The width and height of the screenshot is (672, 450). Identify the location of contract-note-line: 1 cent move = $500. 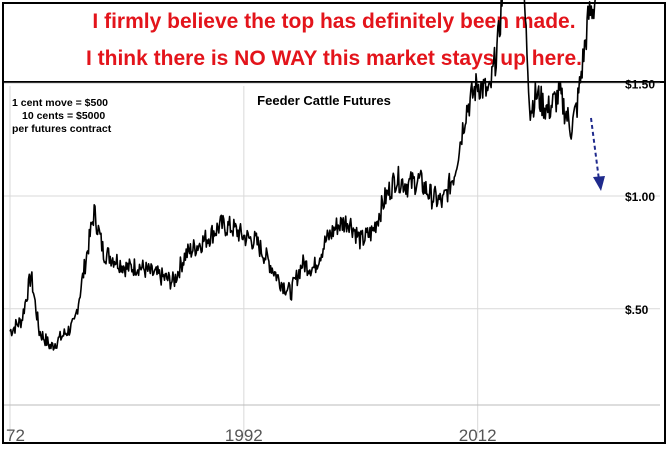
(60, 103).